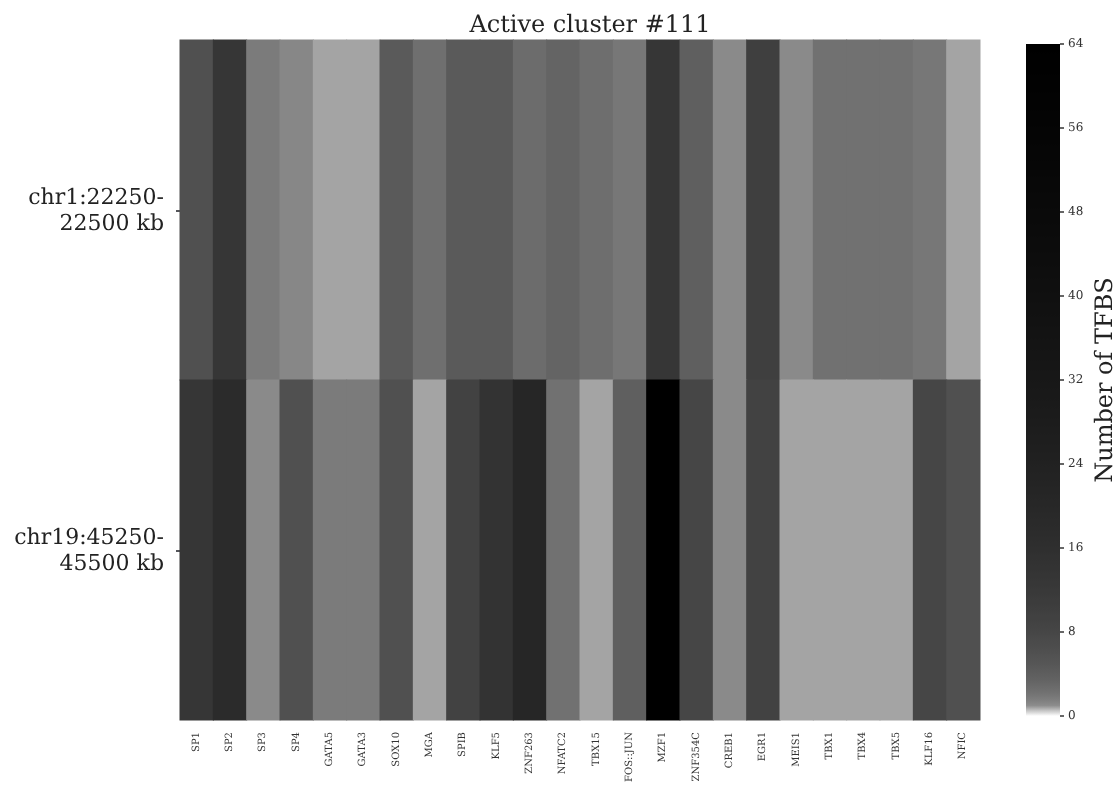 The height and width of the screenshot is (810, 1116). What do you see at coordinates (1103, 380) in the screenshot?
I see `color-bar-title: Number of TFBS` at bounding box center [1103, 380].